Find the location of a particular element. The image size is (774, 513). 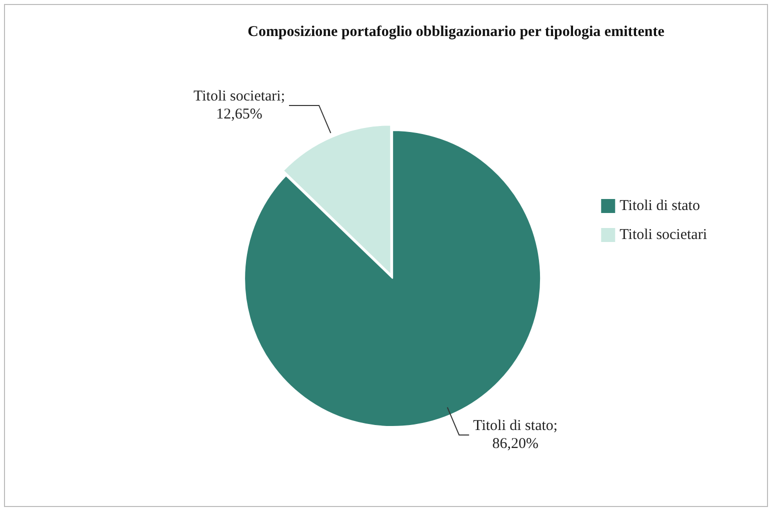

legend-label: Titoli societari is located at coordinates (664, 234).